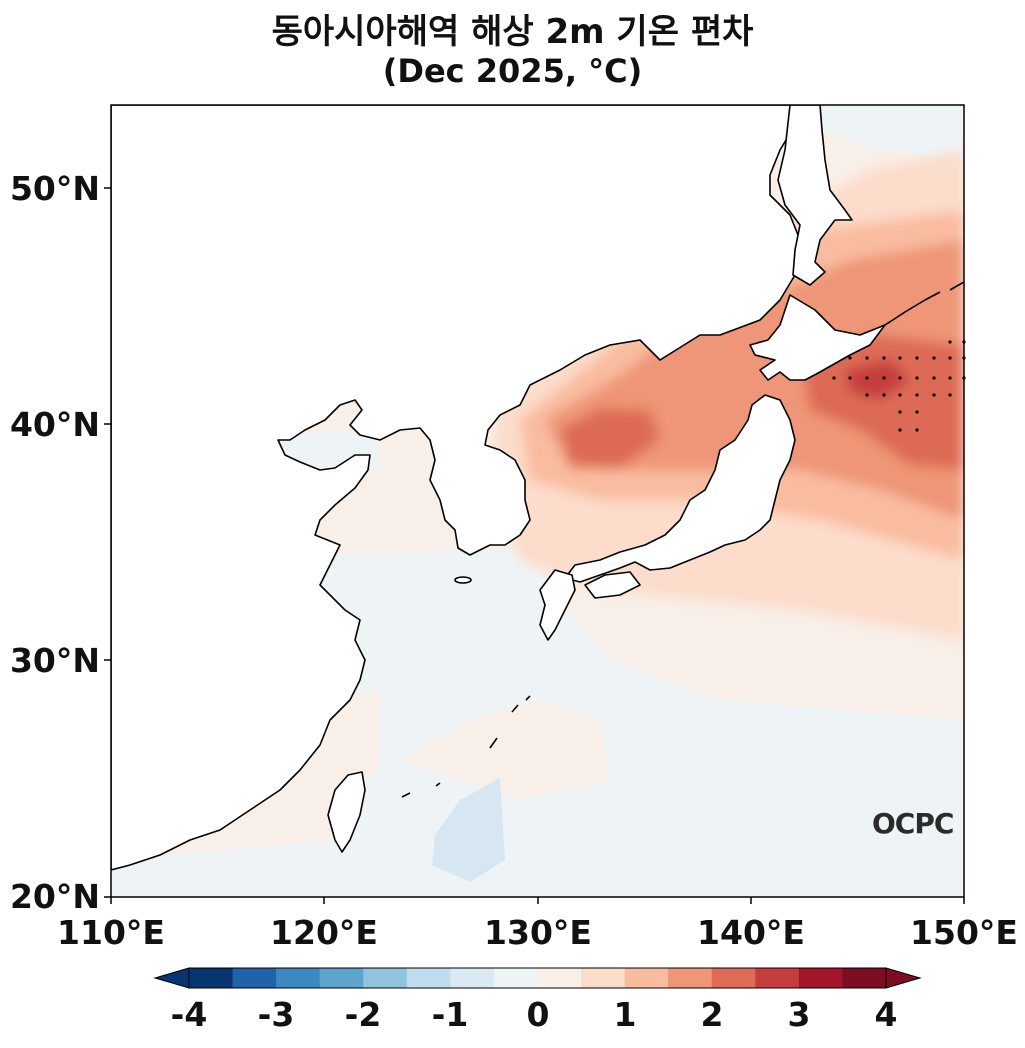 This screenshot has width=1025, height=1048. I want to click on colorbar-tick-label: -3, so click(276, 1014).